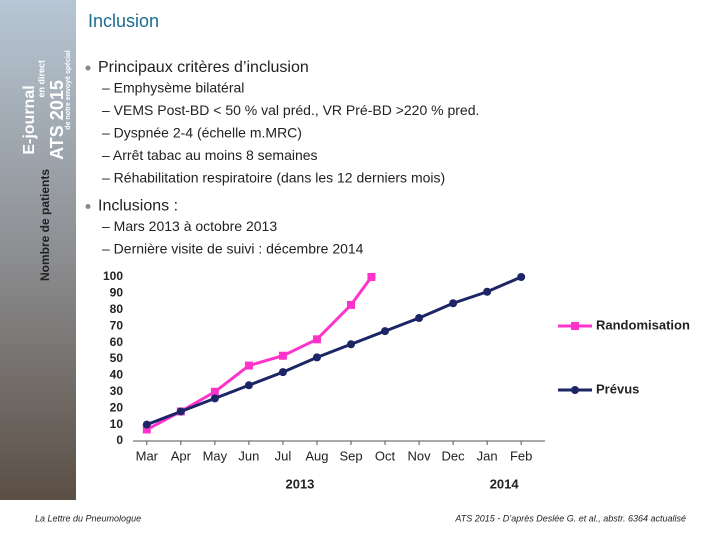 The image size is (720, 540). I want to click on y-tick-label: 70, so click(117, 325).